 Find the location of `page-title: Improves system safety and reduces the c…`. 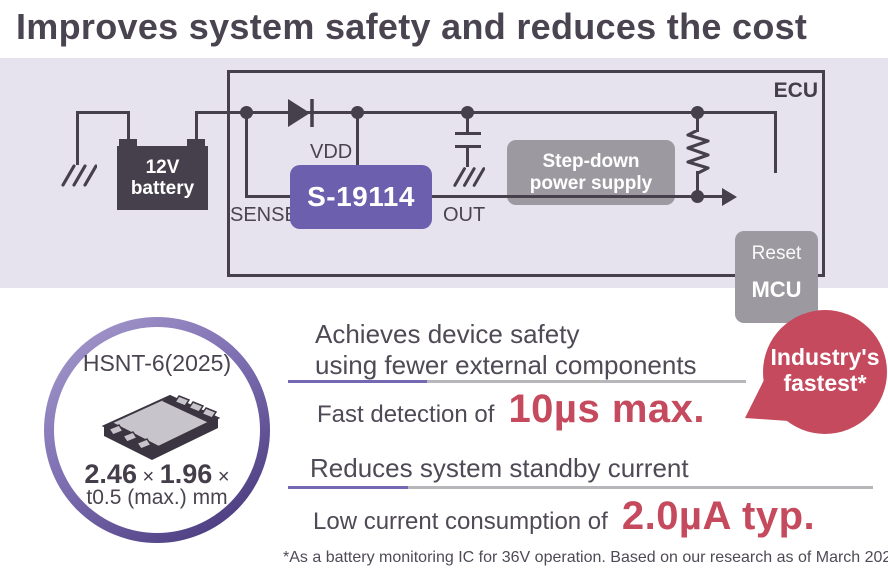

page-title: Improves system safety and reduces the c… is located at coordinates (412, 26).